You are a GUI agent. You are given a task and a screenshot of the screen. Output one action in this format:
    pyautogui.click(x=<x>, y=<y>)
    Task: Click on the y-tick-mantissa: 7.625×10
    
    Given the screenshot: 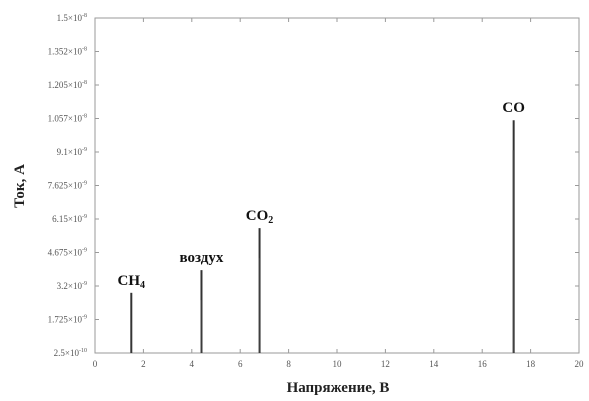 What is the action you would take?
    pyautogui.click(x=65, y=186)
    